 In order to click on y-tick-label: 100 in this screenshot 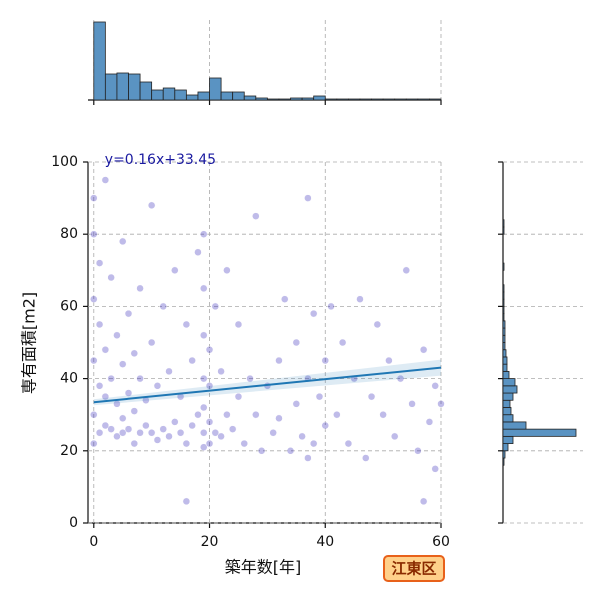, I will do `click(64, 162)`.